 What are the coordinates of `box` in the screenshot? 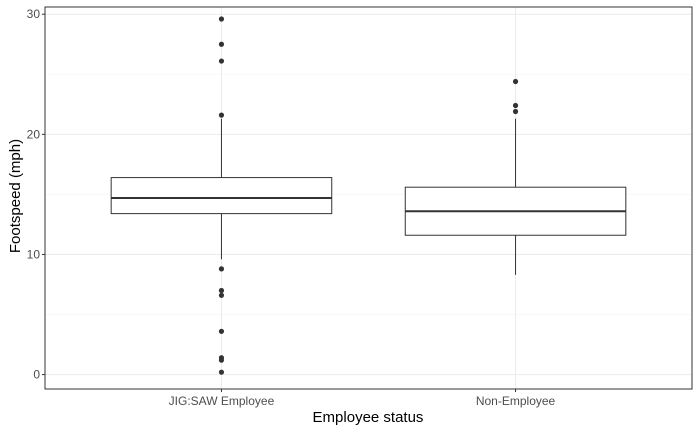 It's located at (221, 196).